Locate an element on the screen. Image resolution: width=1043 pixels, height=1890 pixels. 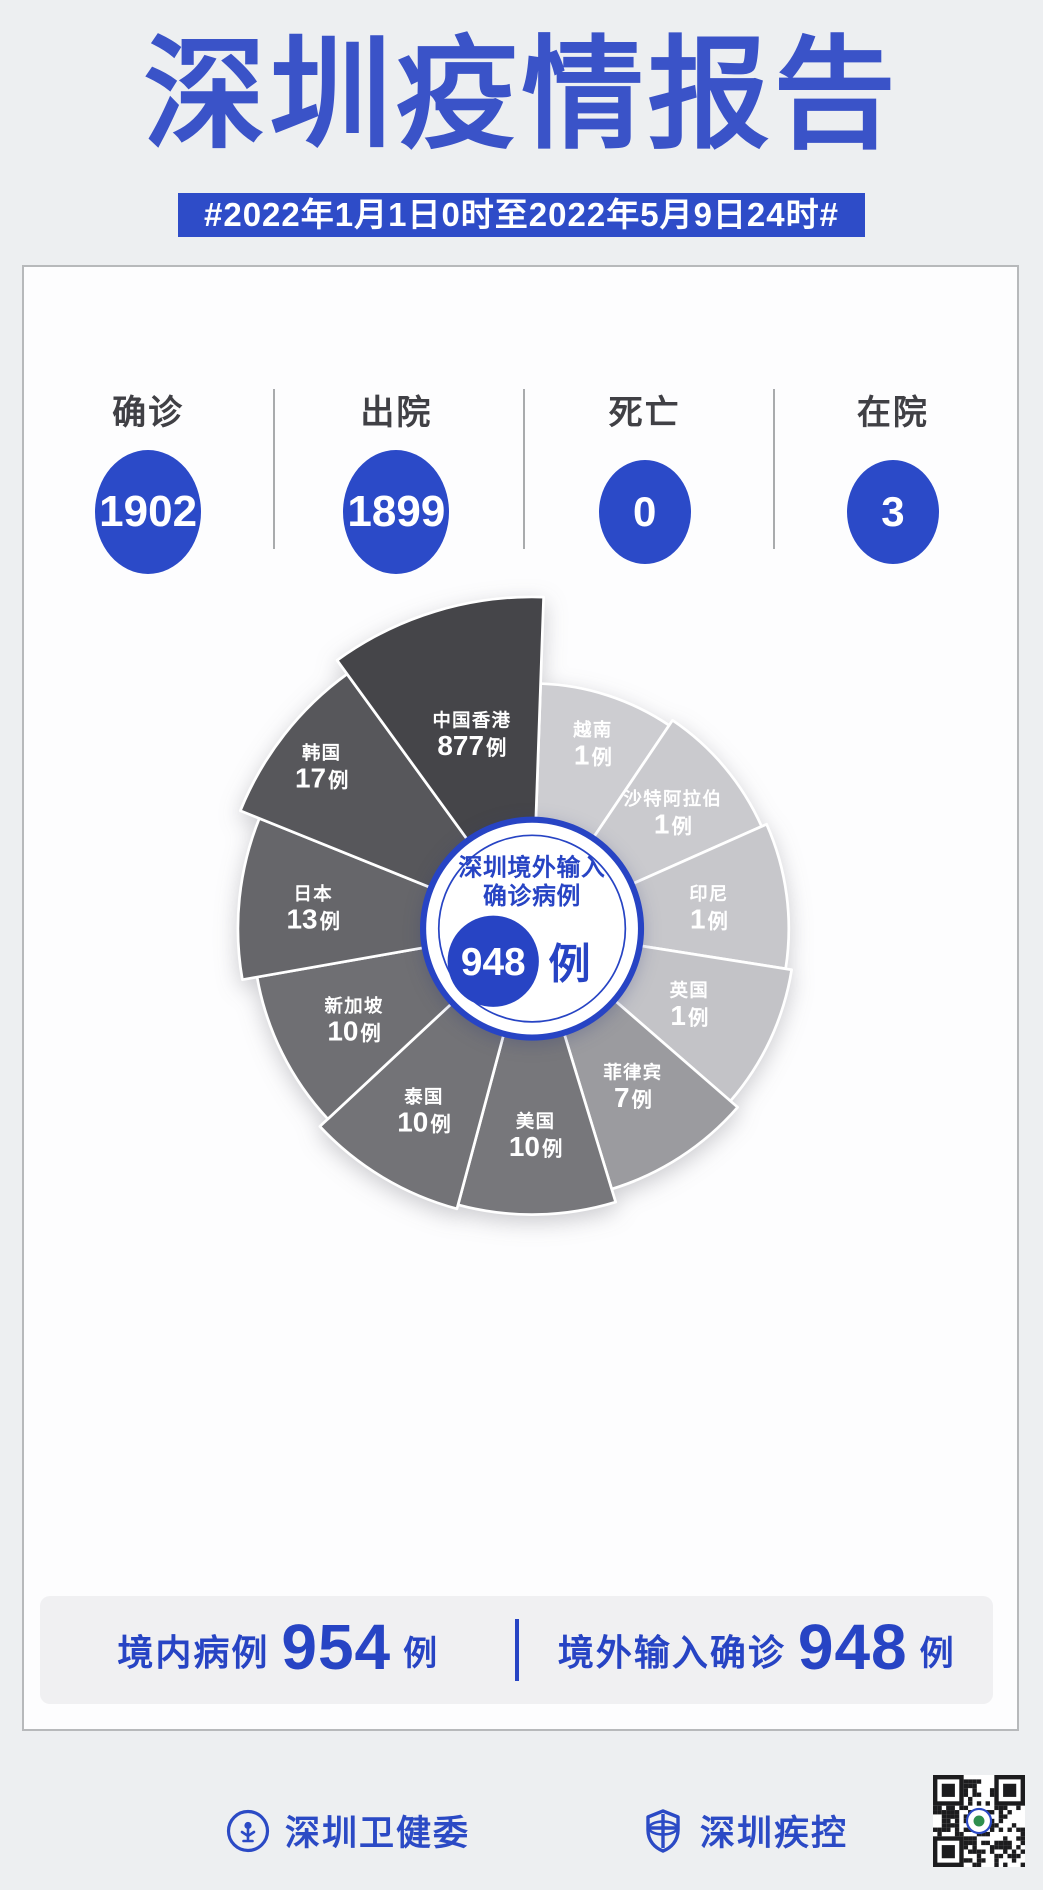
imported-cases-unit: 例 is located at coordinates (936, 1653).